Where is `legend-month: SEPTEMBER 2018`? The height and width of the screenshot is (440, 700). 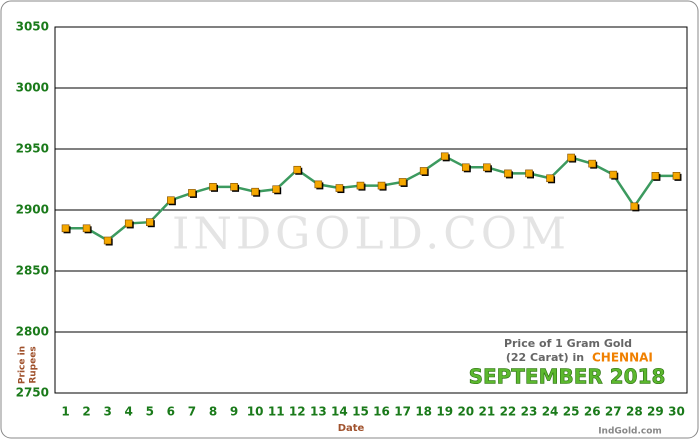 legend-month: SEPTEMBER 2018 is located at coordinates (567, 377).